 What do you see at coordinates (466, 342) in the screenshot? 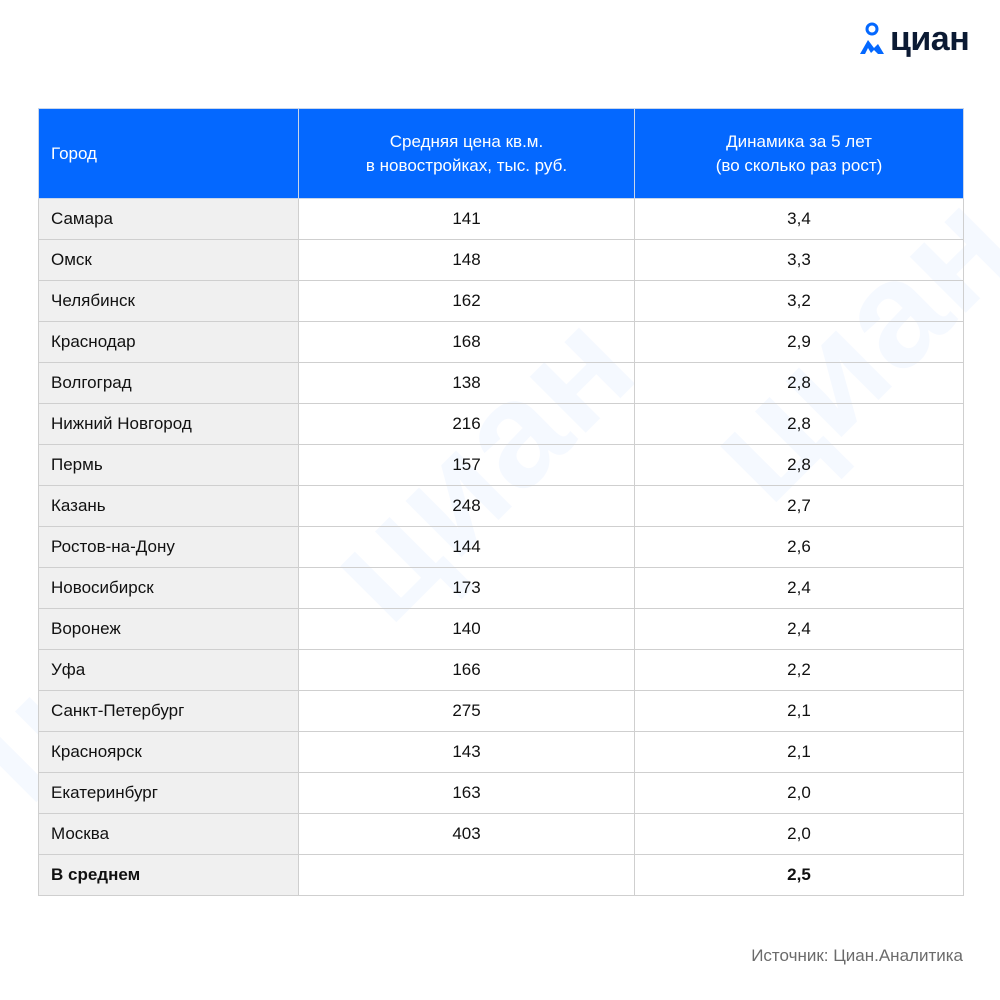
I see `price-cell: 168` at bounding box center [466, 342].